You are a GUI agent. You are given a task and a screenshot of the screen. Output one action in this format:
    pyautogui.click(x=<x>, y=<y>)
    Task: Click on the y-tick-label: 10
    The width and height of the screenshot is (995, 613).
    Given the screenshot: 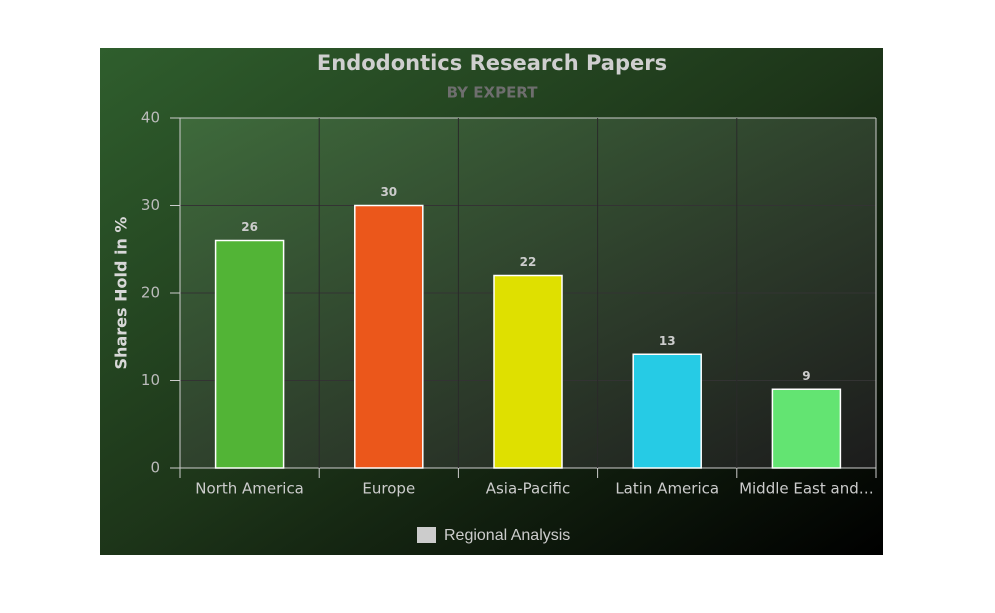 What is the action you would take?
    pyautogui.click(x=150, y=380)
    